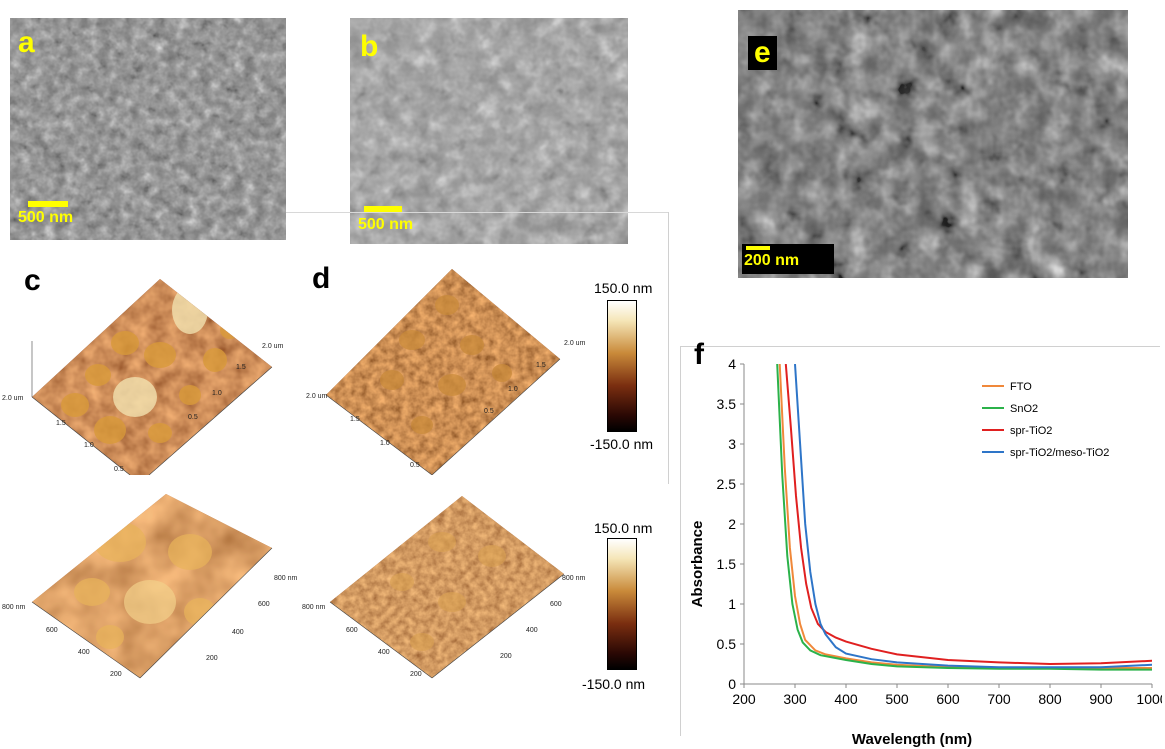 The image size is (1165, 749). Describe the element at coordinates (897, 699) in the screenshot. I see `chart-x-tick-label: 500` at that location.